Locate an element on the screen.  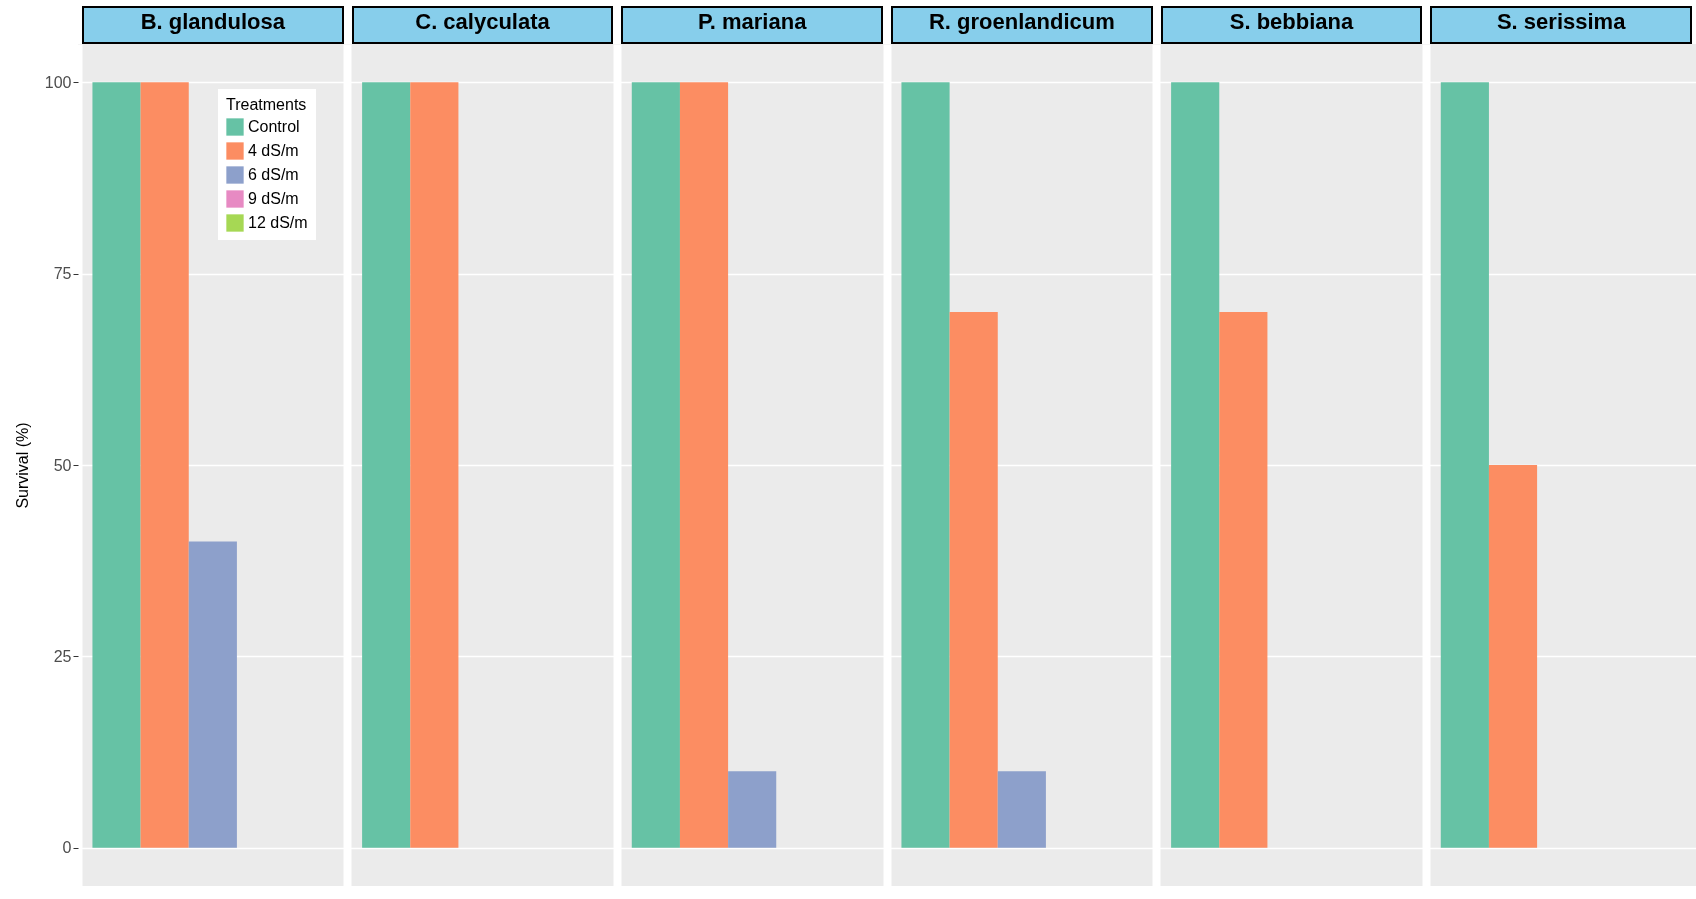
y-tick-label: 0 is located at coordinates (67, 848).